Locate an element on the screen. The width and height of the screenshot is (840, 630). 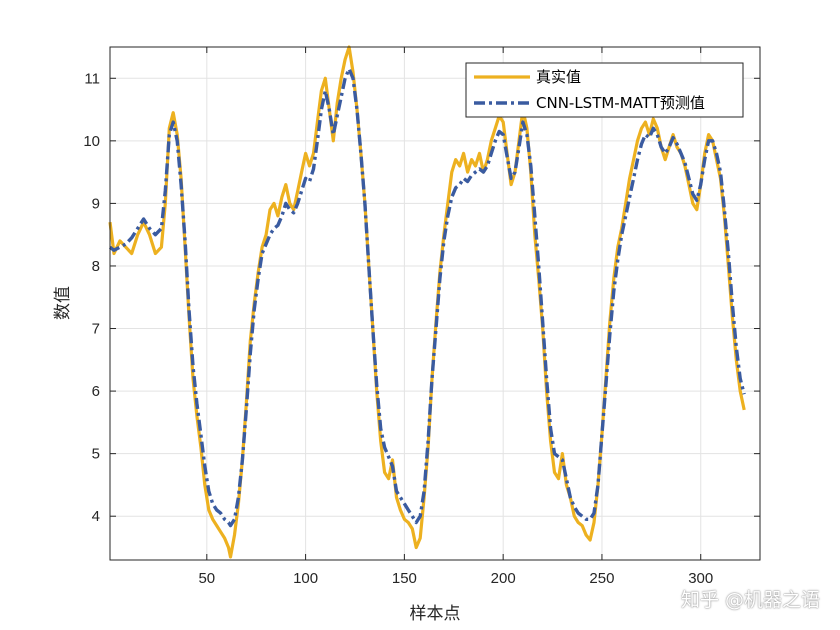
x-axis-label: 样本点 is located at coordinates (435, 614).